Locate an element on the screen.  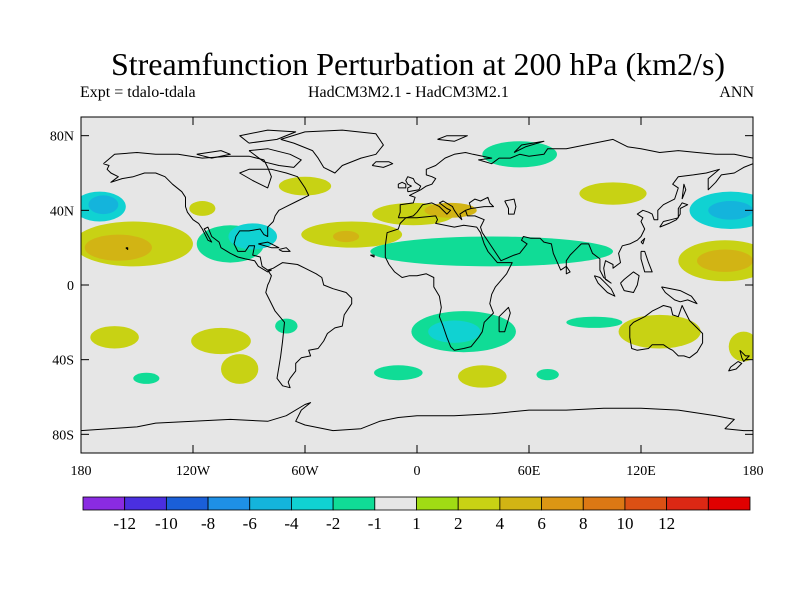
y-tick-label: 40N is located at coordinates (62, 211).